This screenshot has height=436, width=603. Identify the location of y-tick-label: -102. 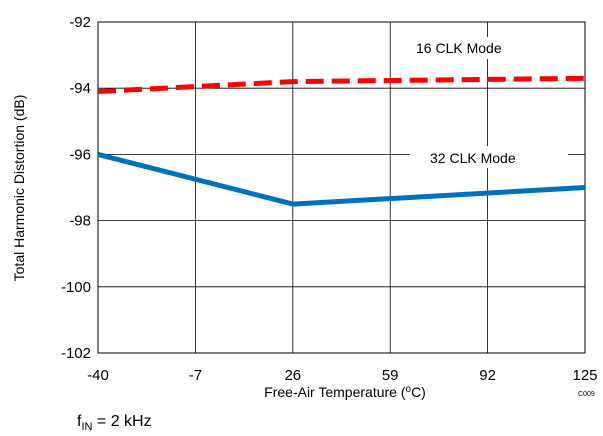
(76, 353).